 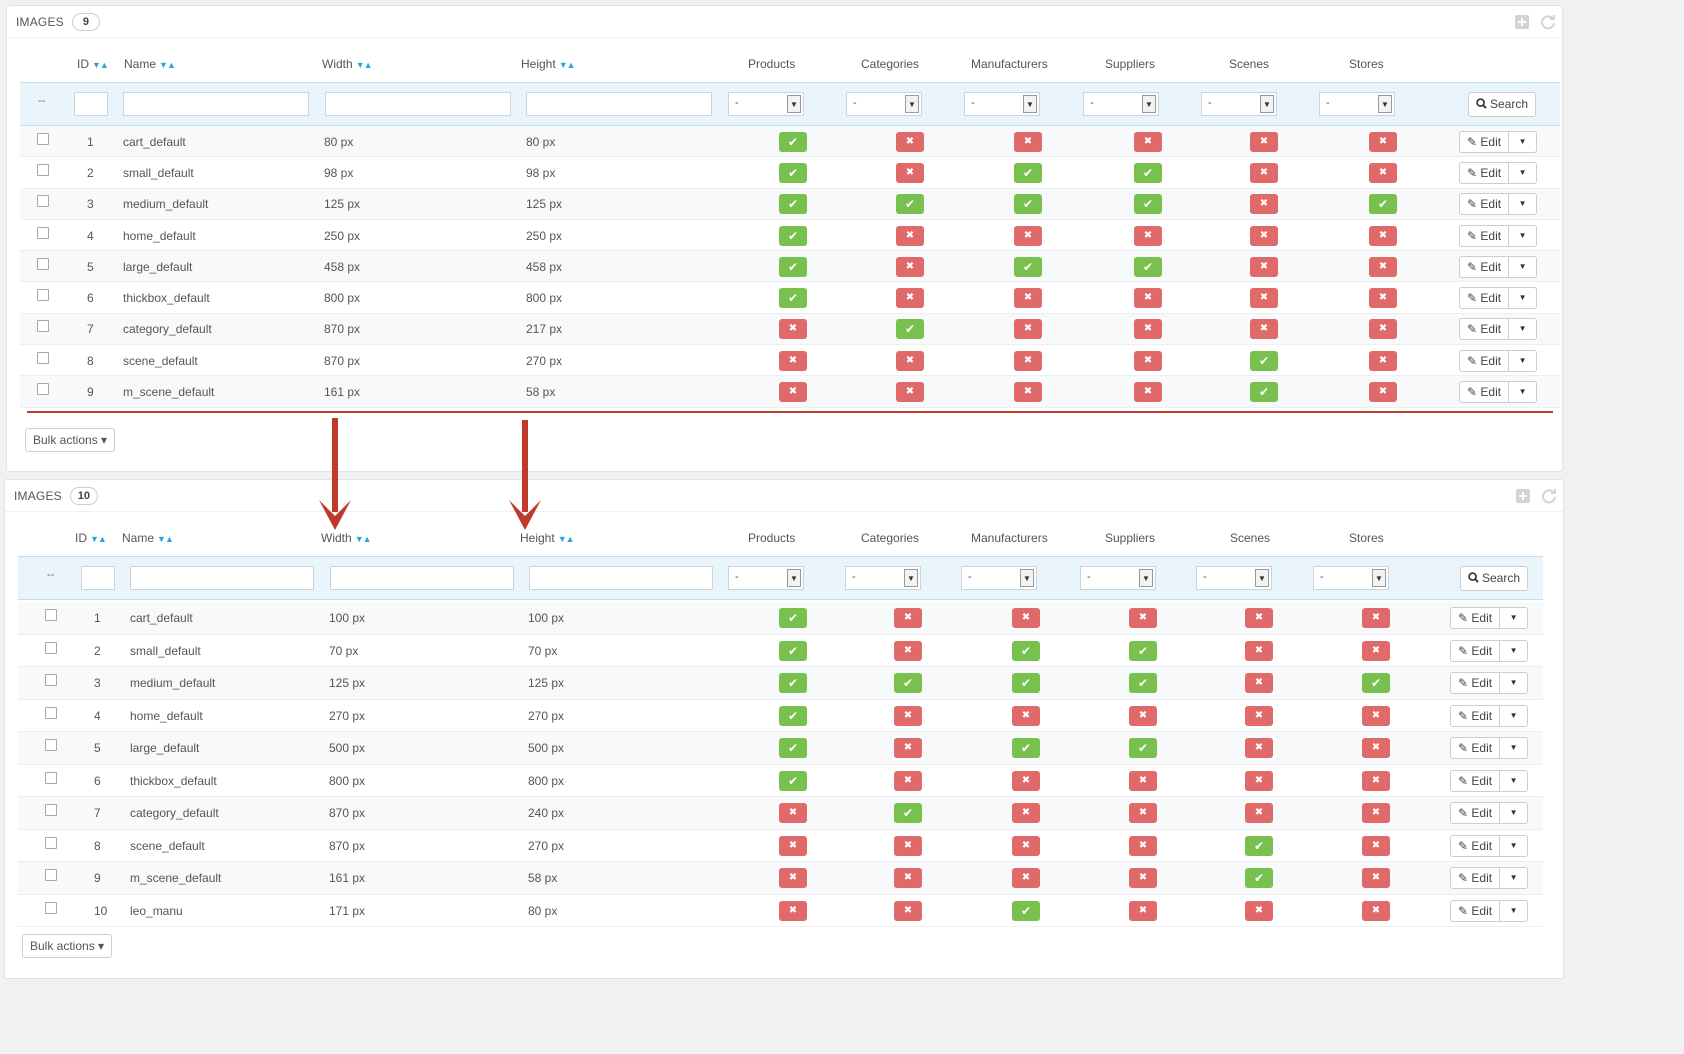 I want to click on refresh-icon, so click(x=1549, y=496).